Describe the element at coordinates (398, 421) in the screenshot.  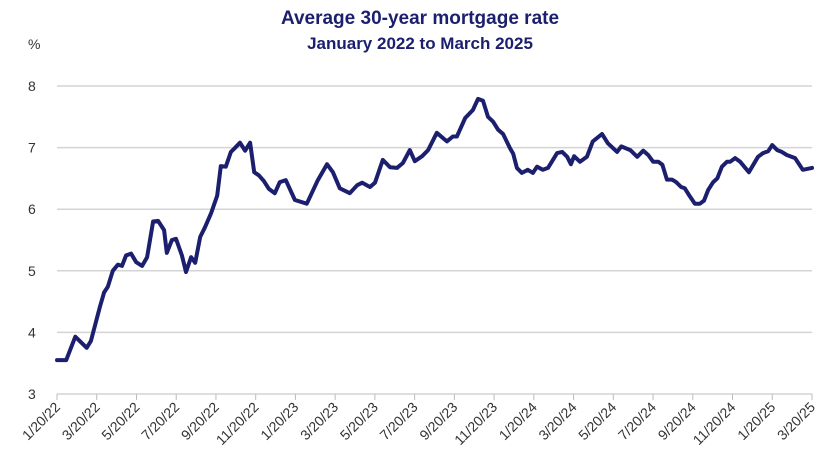
I see `x-tick-label: 7/20/23` at that location.